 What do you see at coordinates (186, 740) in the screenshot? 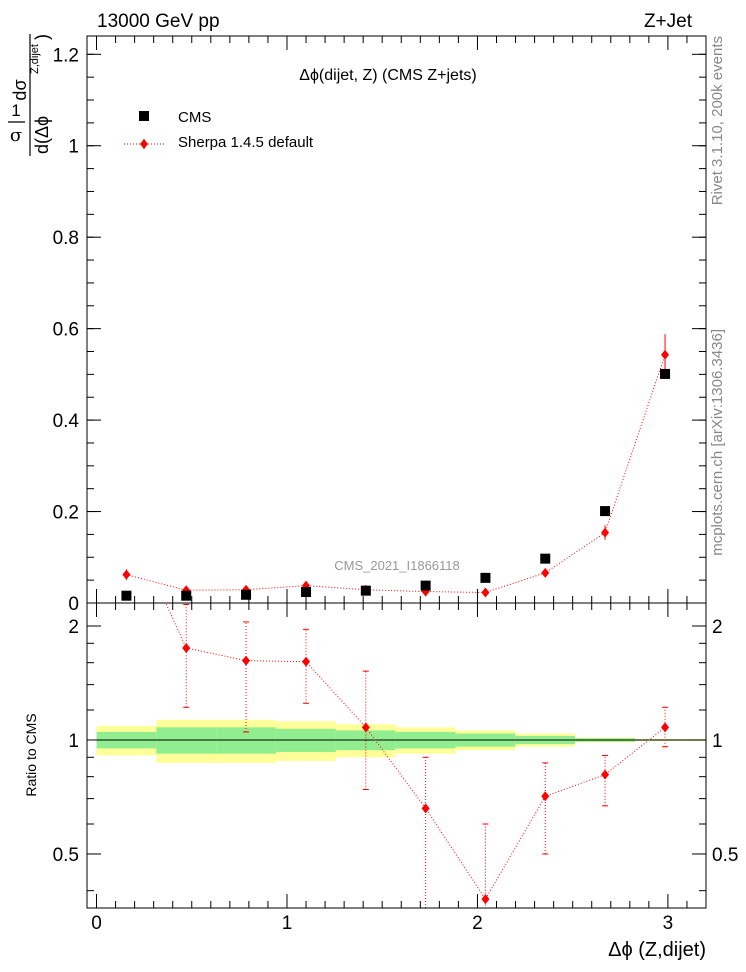
I see `ratio-stat-uncertainty-band` at bounding box center [186, 740].